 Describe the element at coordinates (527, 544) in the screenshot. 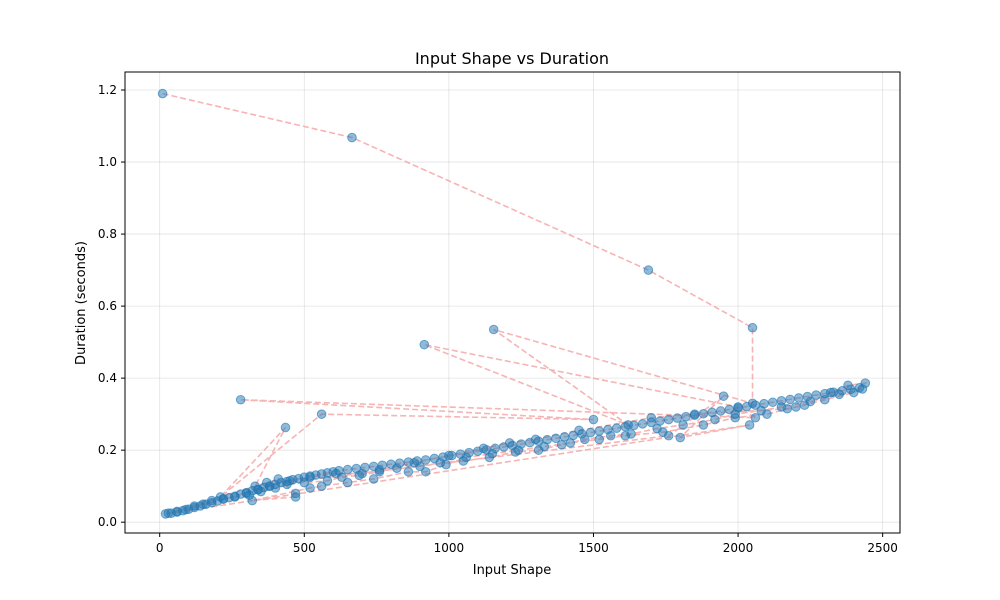

I see `x-axis: 0 500 1000 1500 2000 2500` at that location.